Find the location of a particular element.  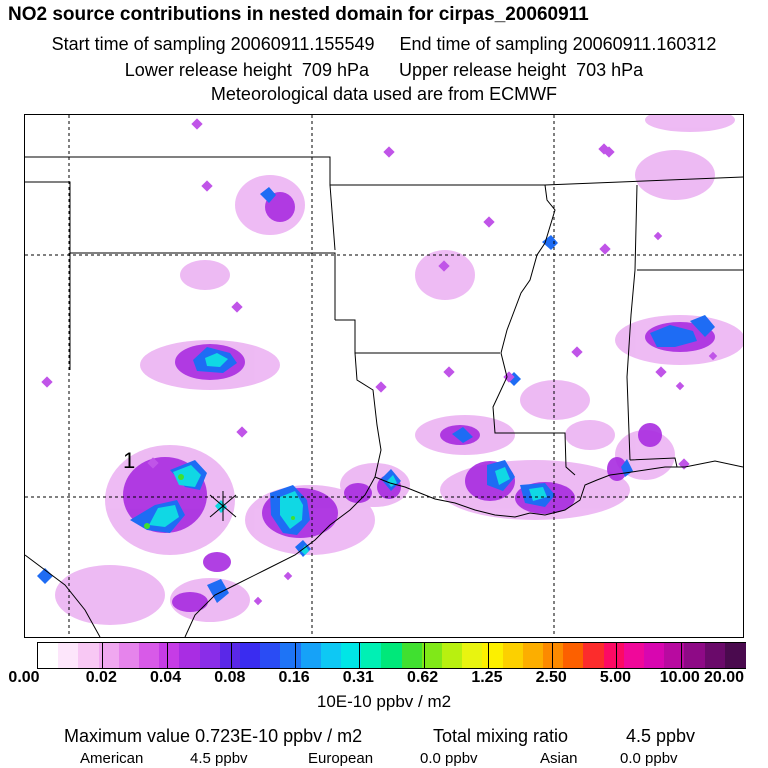

max-value-number: 0.723E-10 ppbv / m2 is located at coordinates (279, 736).